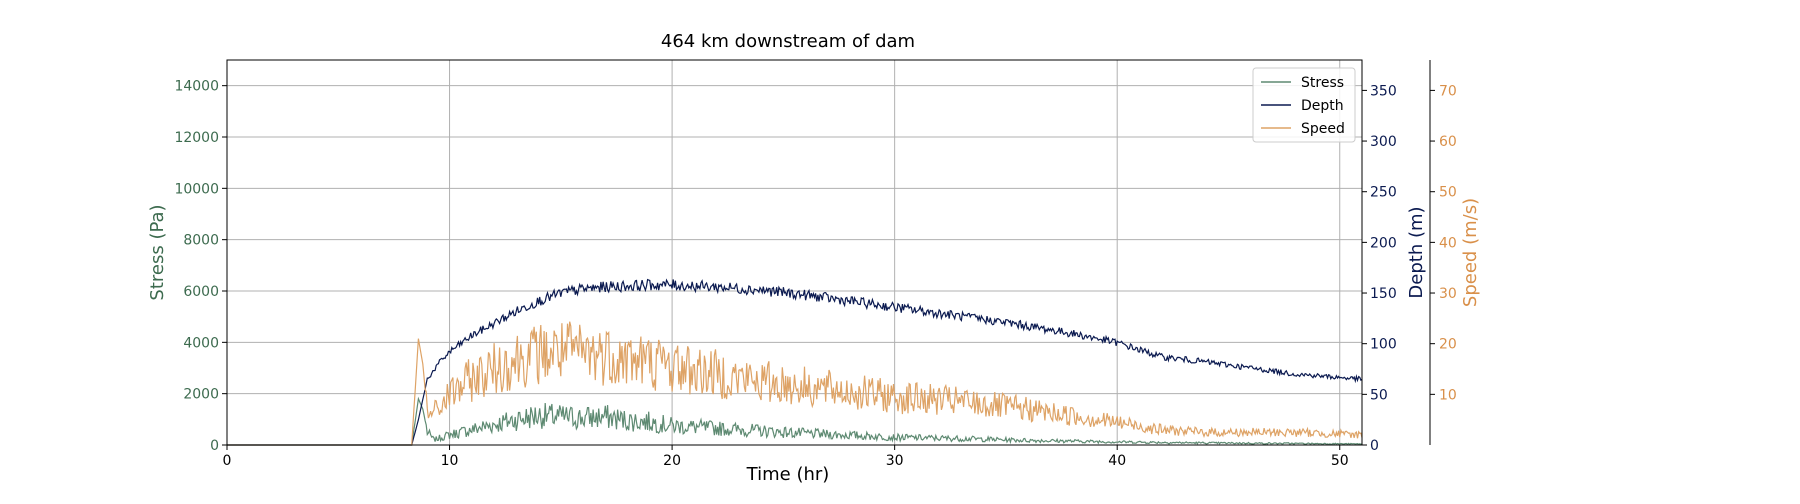 This screenshot has width=1800, height=504. What do you see at coordinates (450, 461) in the screenshot?
I see `x-tick-label: 10` at bounding box center [450, 461].